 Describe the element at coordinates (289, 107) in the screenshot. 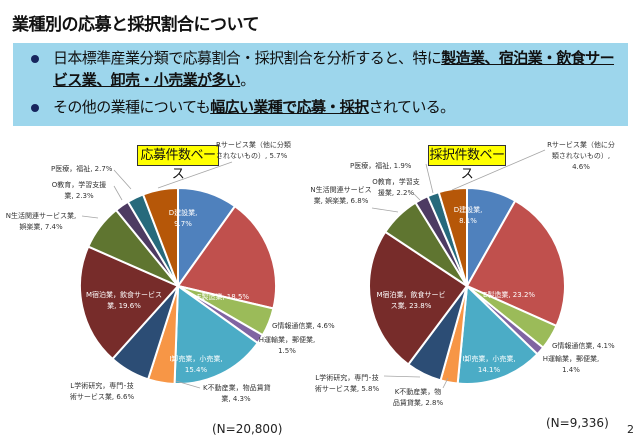

I see `bullet-emphasis: 幅広い業種で応募・採択` at that location.